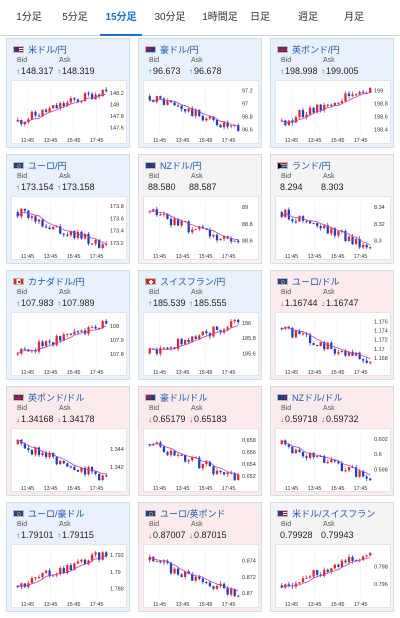 The image size is (400, 618). What do you see at coordinates (334, 513) in the screenshot?
I see `pair-name: 米ドル/スイスフラン` at bounding box center [334, 513].